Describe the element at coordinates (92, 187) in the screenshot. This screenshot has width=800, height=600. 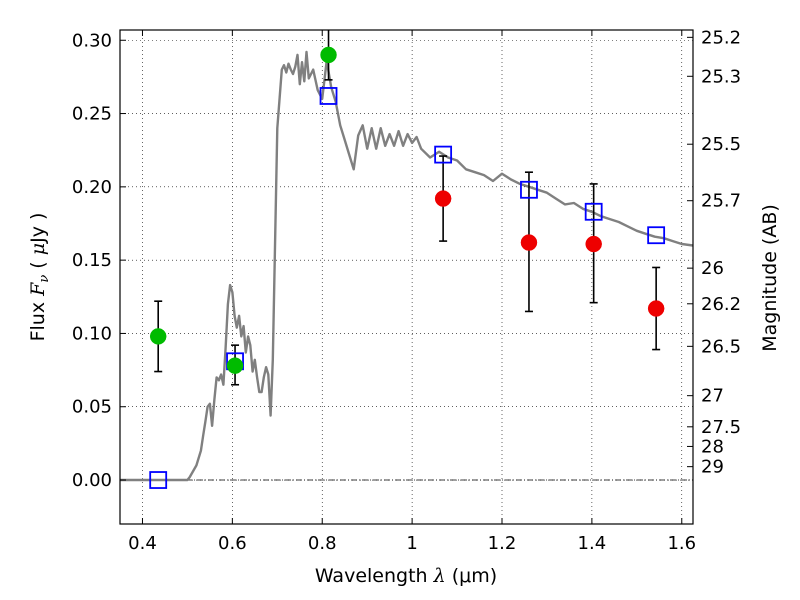
I see `y-tick-label: 0.20` at that location.